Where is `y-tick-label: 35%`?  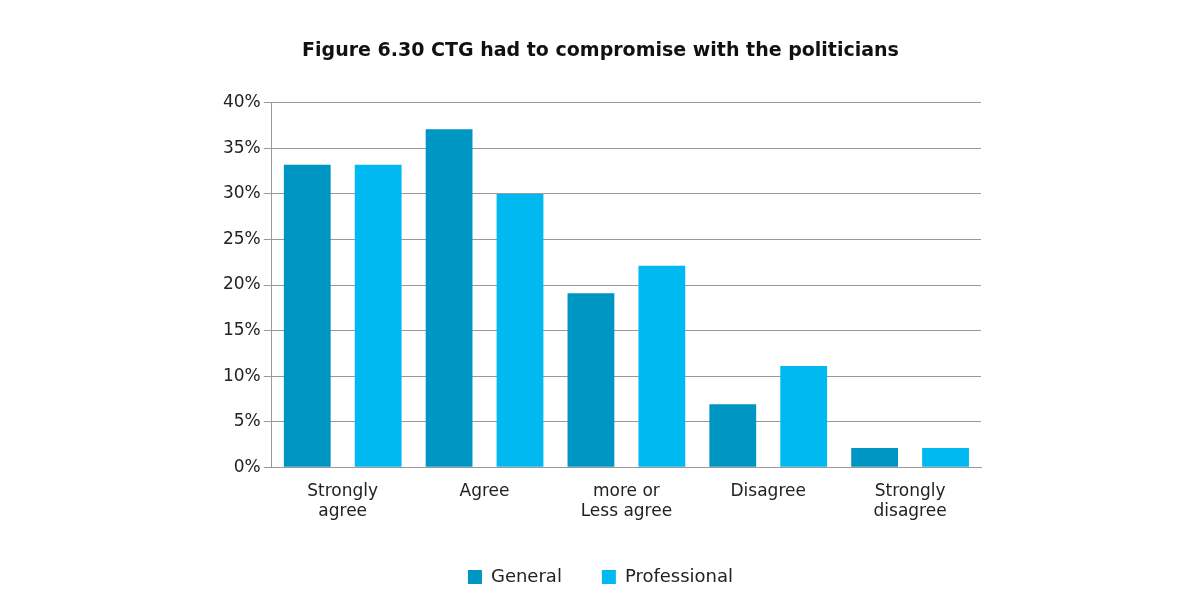 y-tick-label: 35% is located at coordinates (241, 146).